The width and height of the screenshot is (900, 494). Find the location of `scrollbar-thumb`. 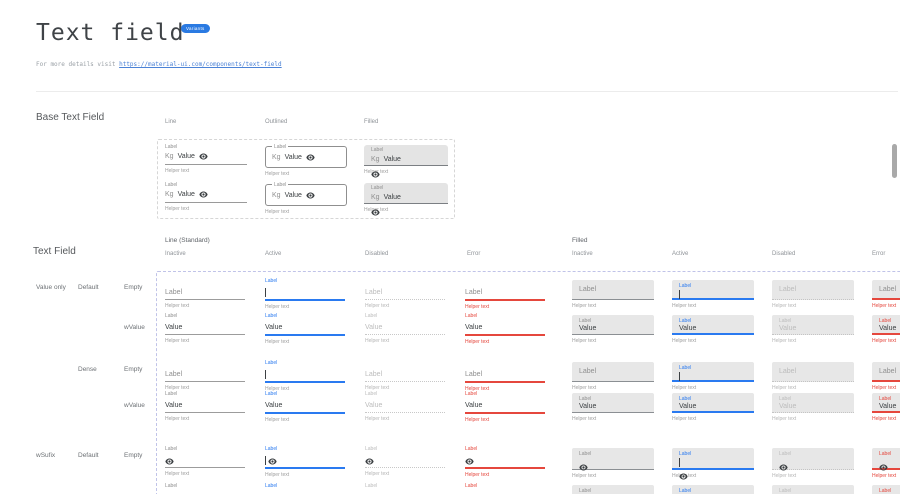

scrollbar-thumb is located at coordinates (894, 161).